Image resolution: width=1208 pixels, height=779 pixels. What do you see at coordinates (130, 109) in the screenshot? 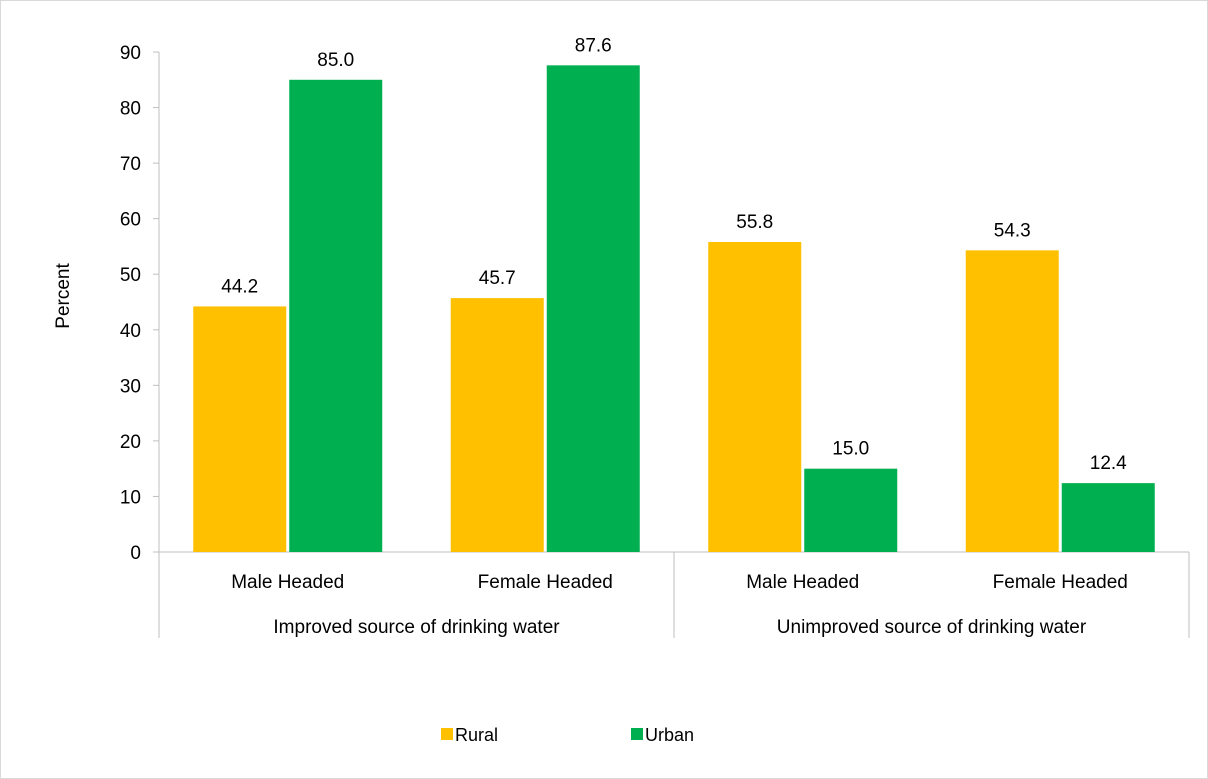
I see `y-tick-label: 80` at bounding box center [130, 109].